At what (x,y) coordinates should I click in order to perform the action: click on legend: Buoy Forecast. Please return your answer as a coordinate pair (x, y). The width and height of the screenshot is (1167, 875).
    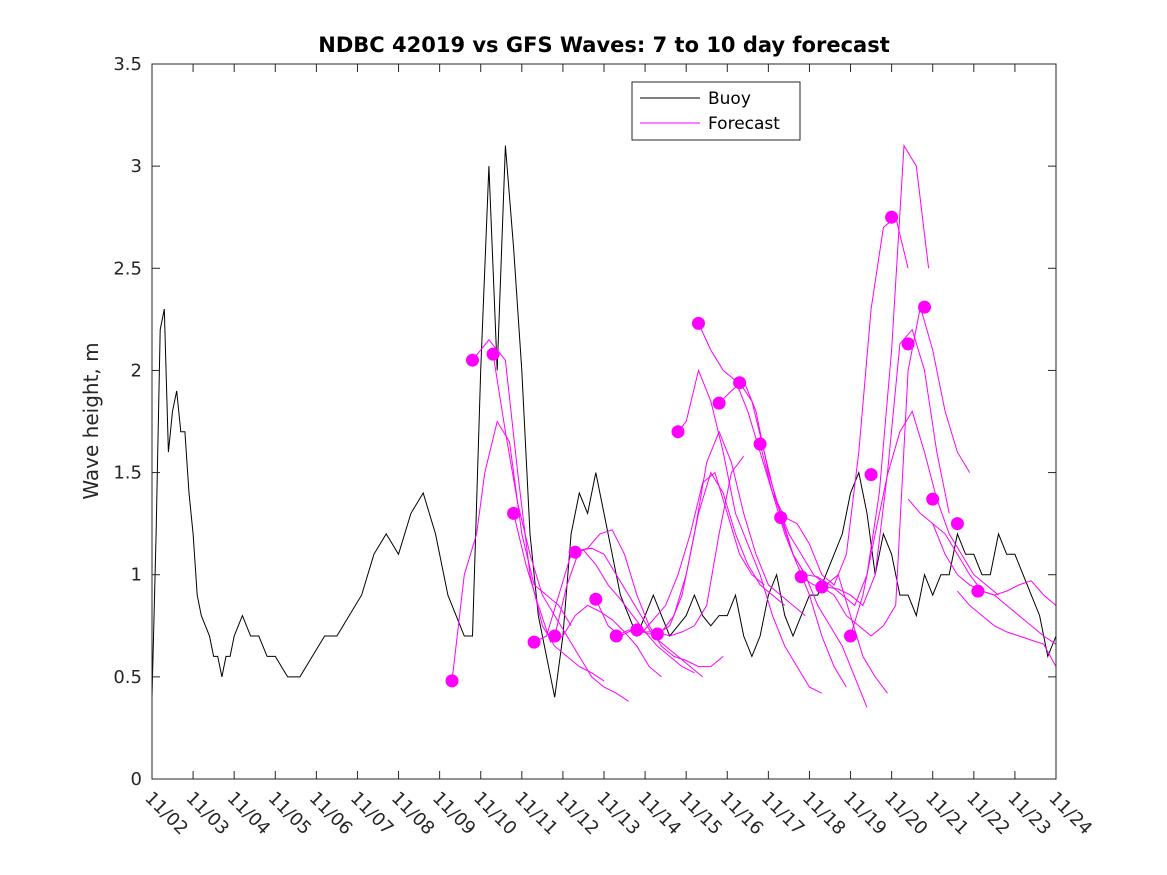
    Looking at the image, I should click on (716, 111).